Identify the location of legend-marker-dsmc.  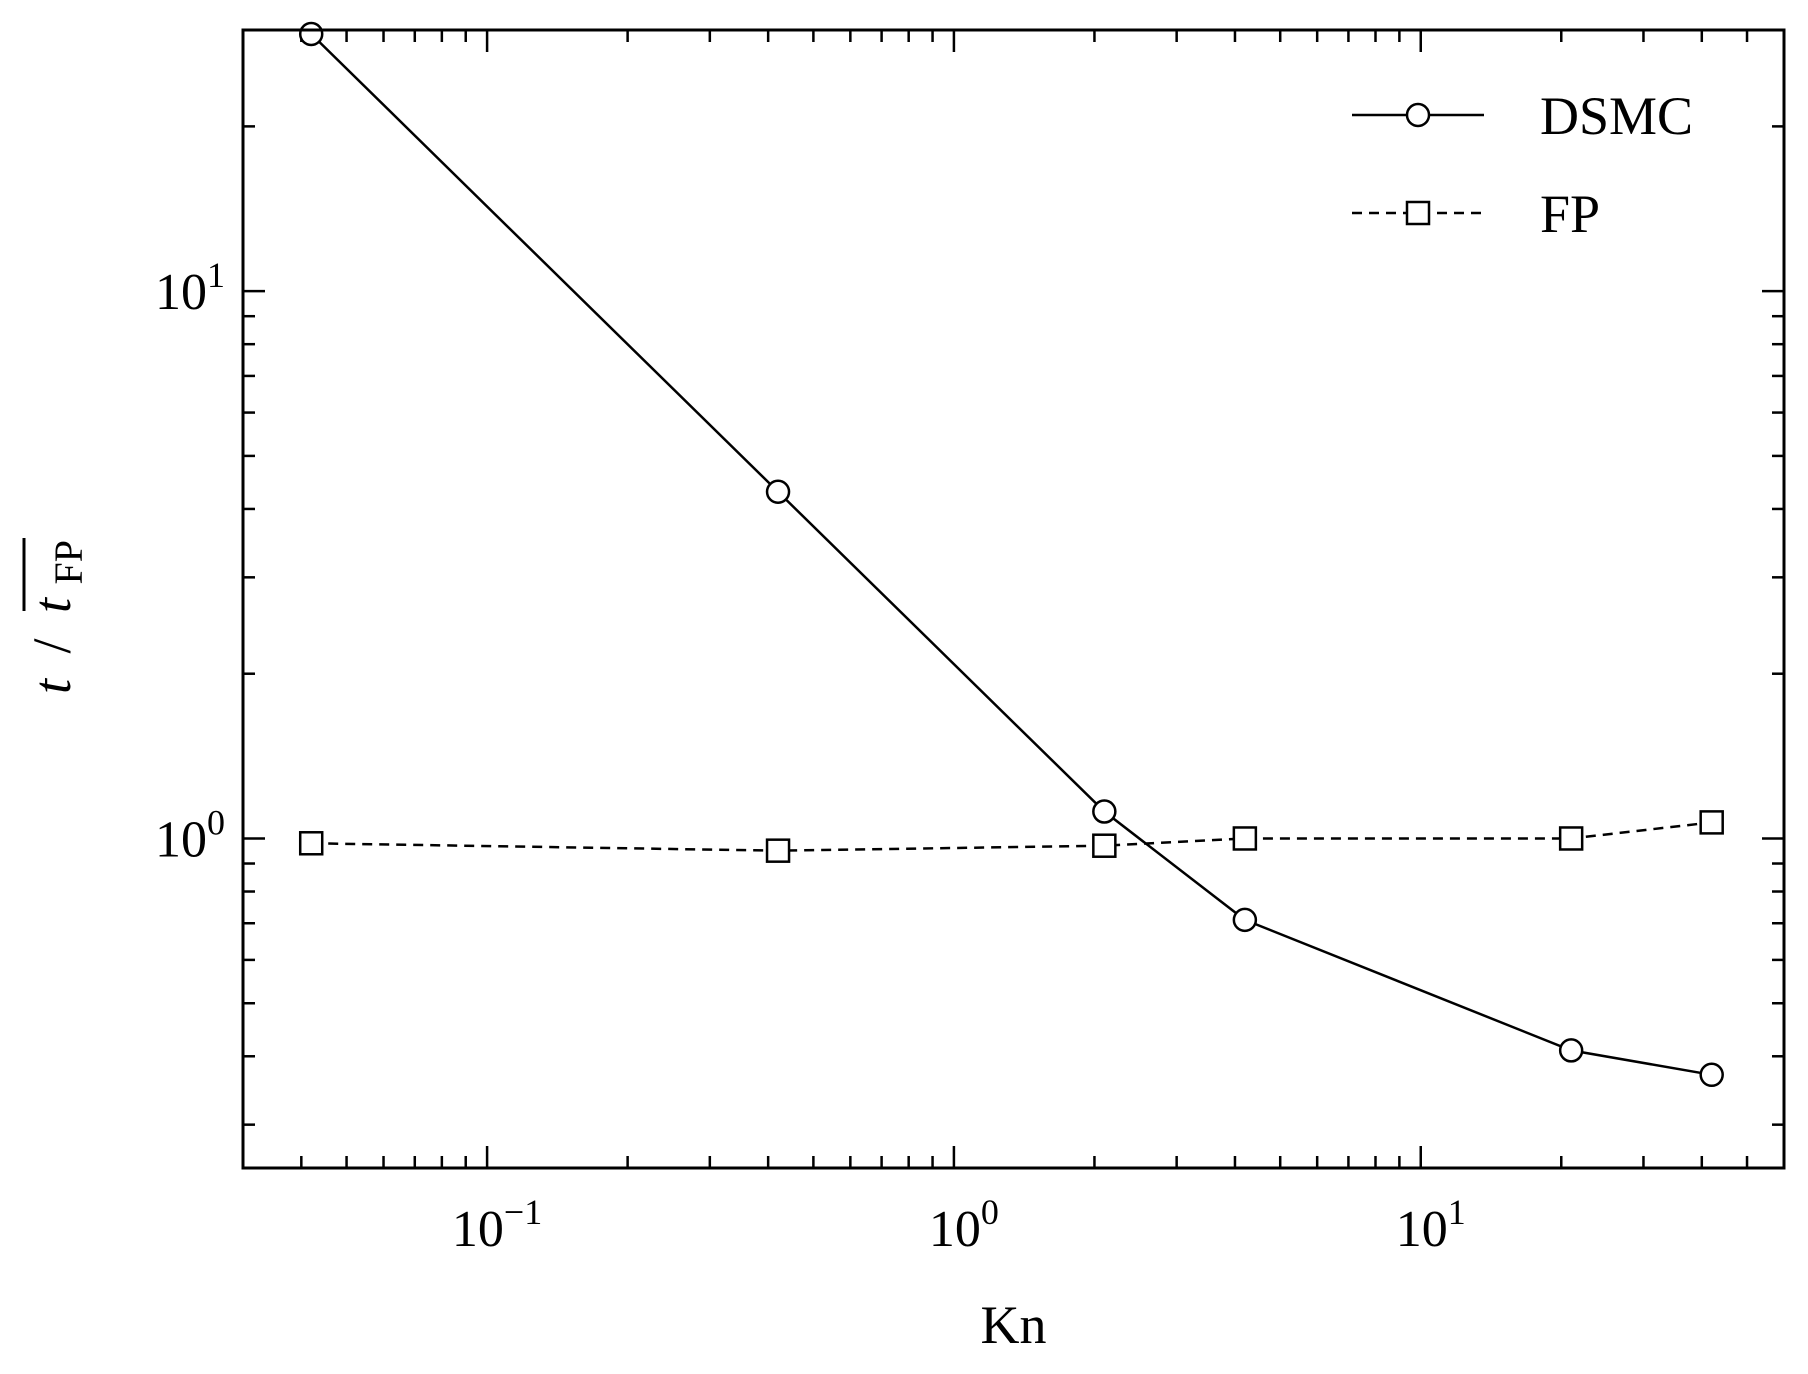
(1418, 115).